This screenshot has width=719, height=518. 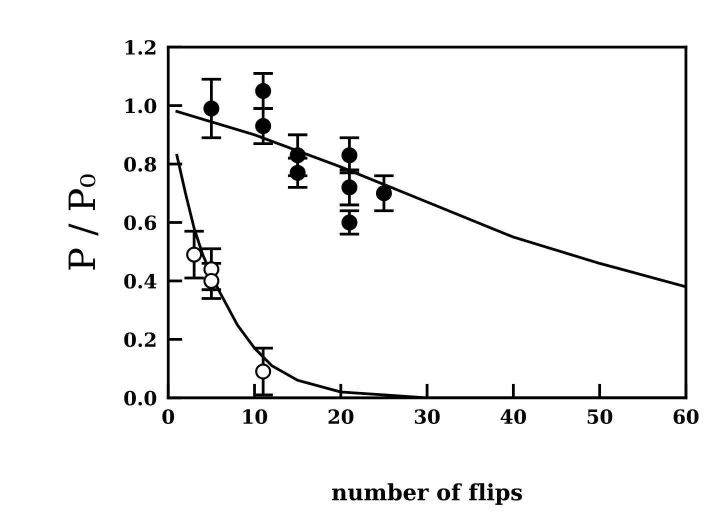 I want to click on y-tick-label: 0.8, so click(x=140, y=164).